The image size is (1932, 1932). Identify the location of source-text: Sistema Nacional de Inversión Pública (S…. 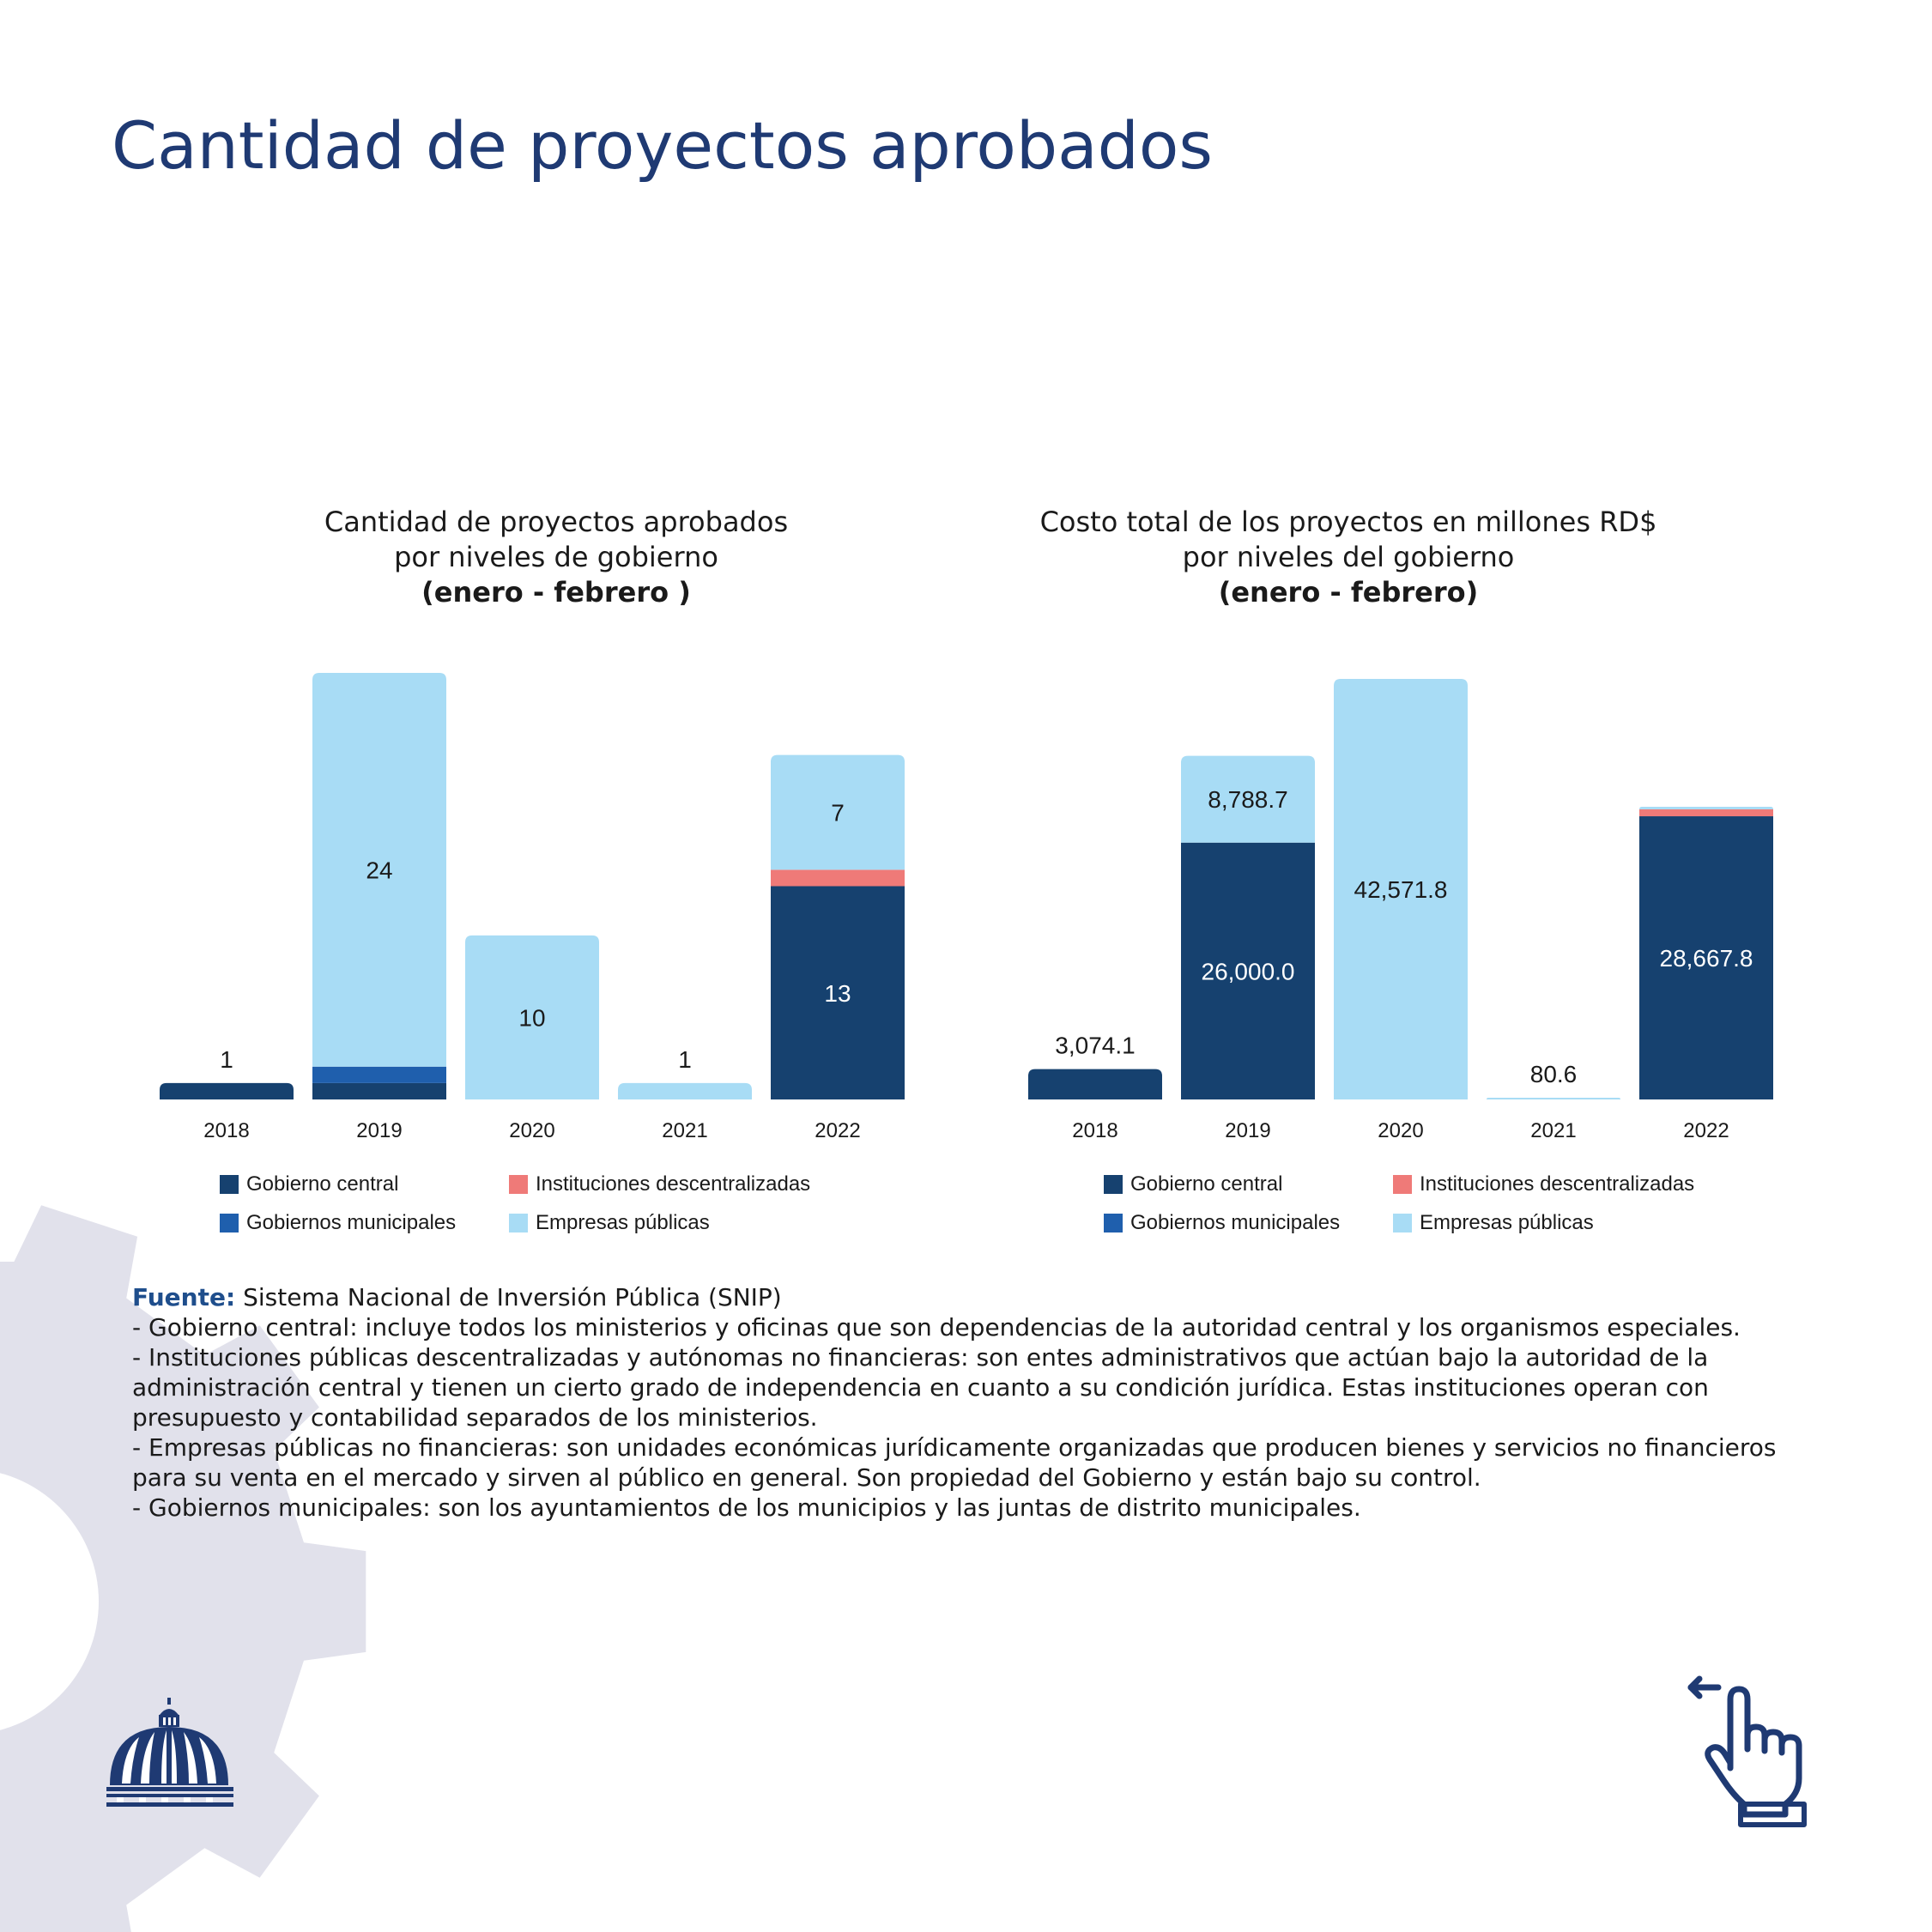
(509, 1297).